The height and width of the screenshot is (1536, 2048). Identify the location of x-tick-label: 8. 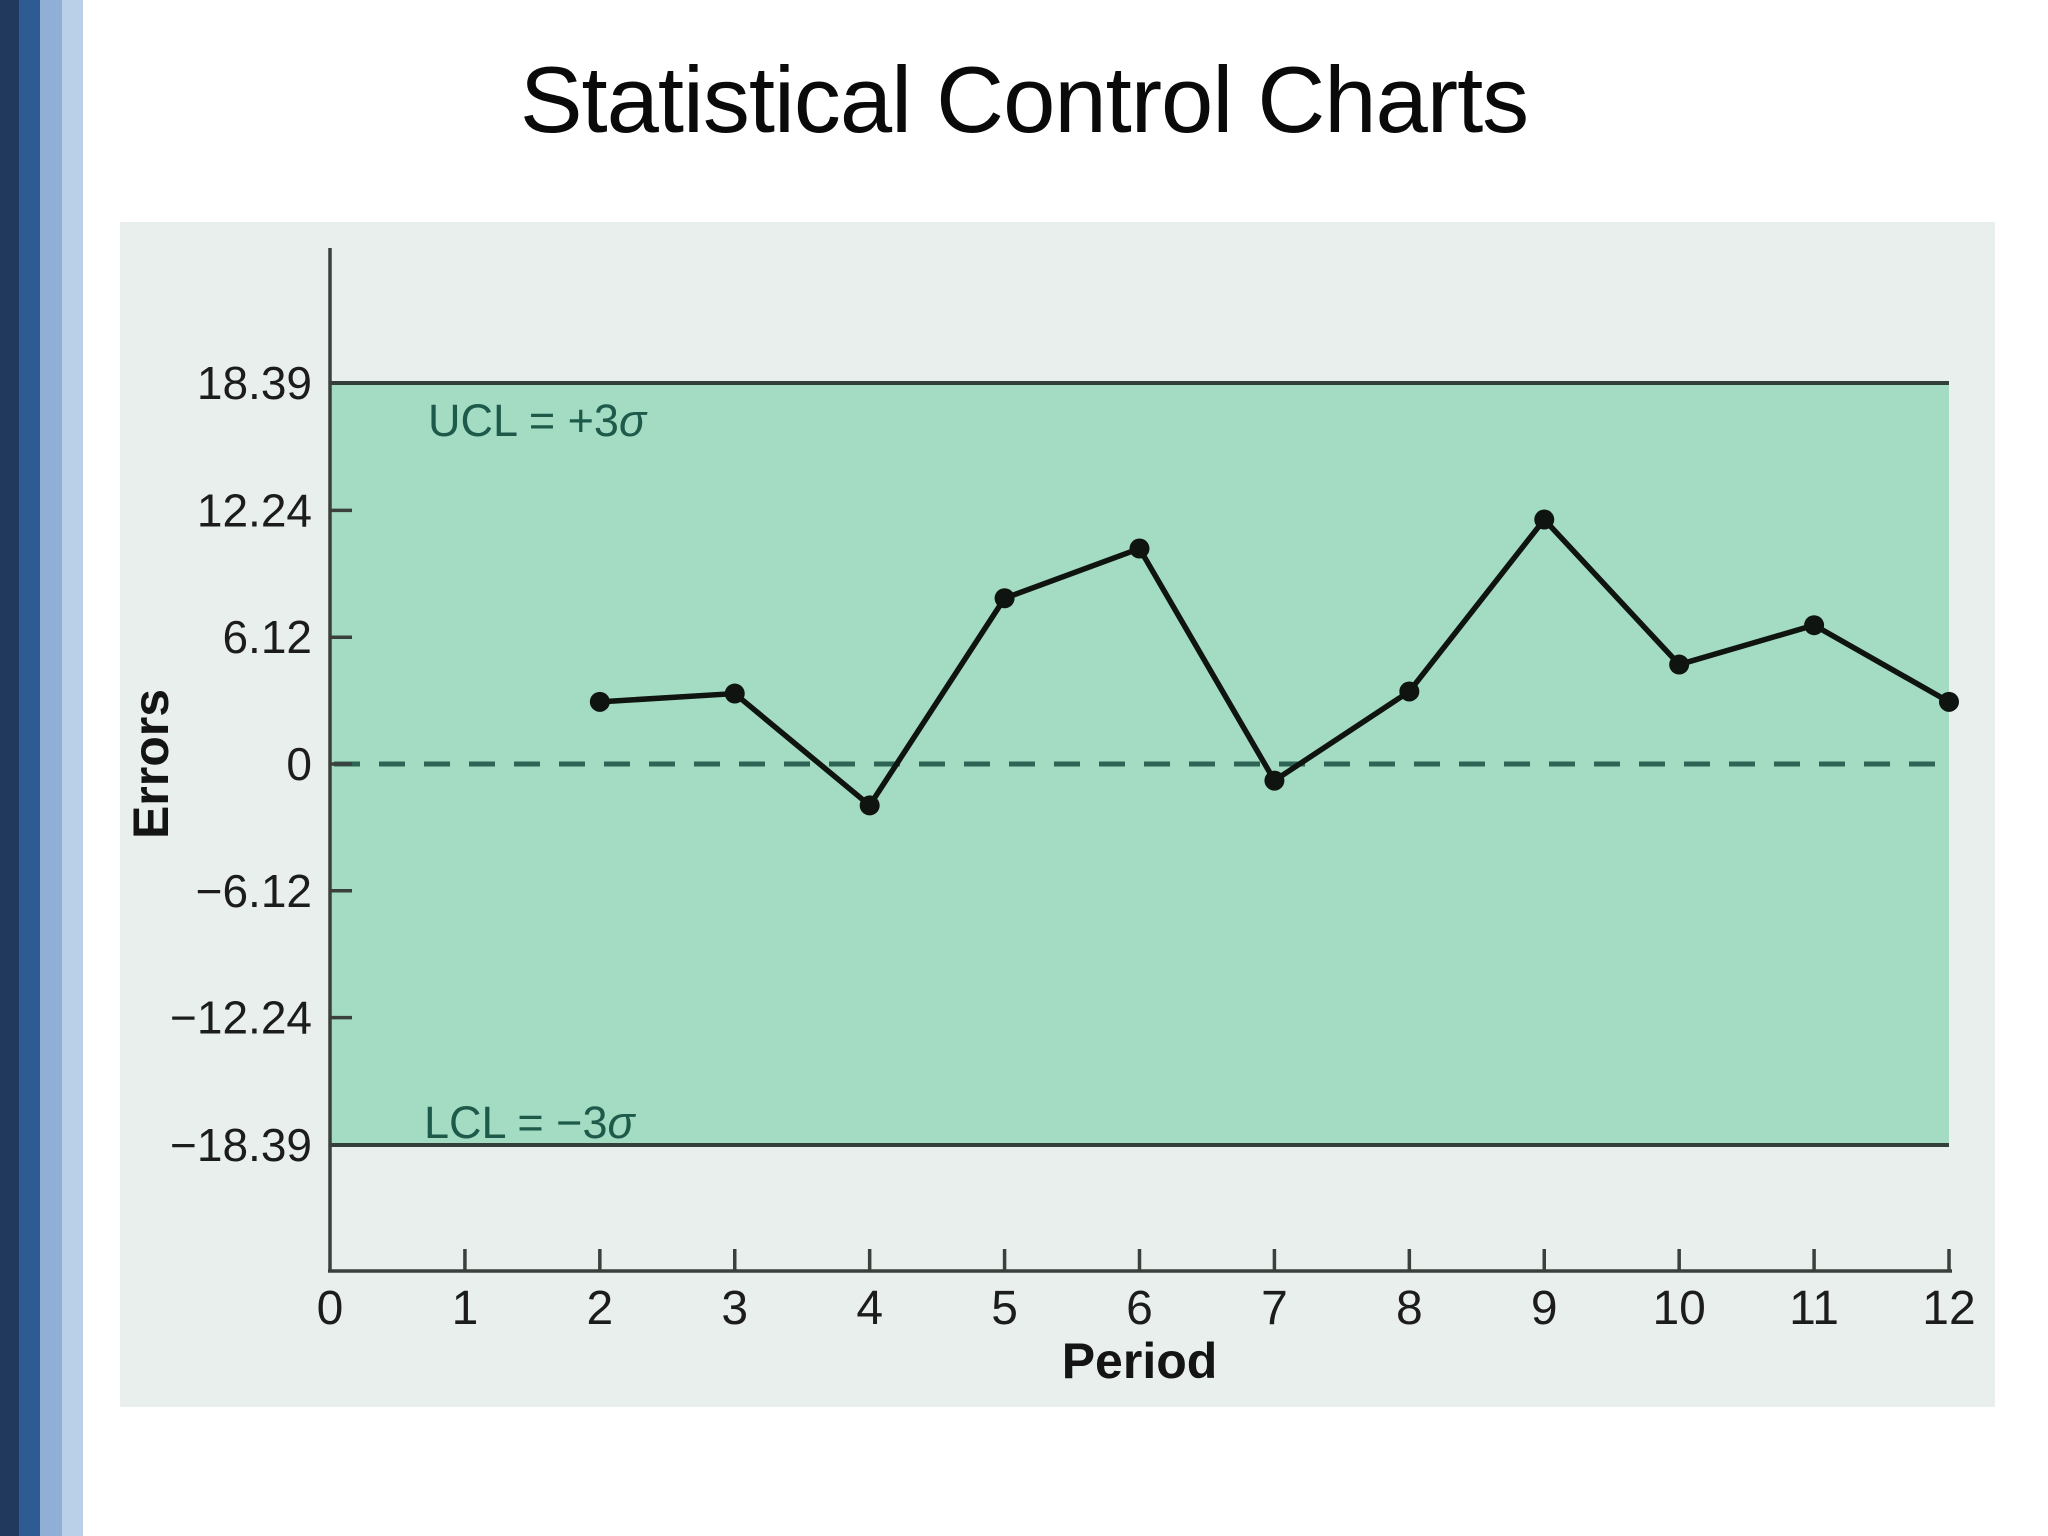
(1409, 1308).